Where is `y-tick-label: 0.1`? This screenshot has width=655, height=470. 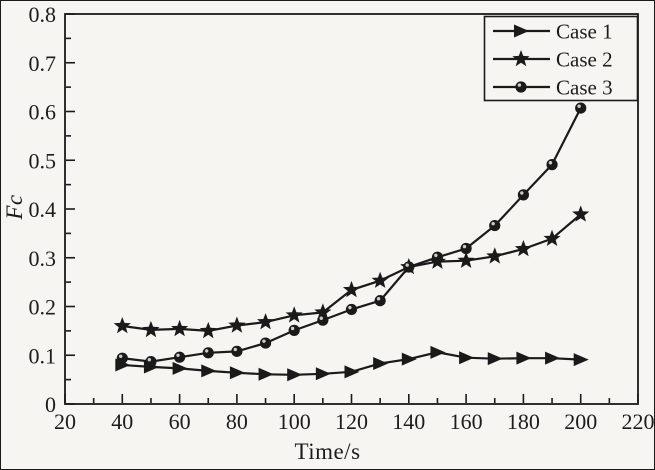
y-tick-label: 0.1 is located at coordinates (43, 355).